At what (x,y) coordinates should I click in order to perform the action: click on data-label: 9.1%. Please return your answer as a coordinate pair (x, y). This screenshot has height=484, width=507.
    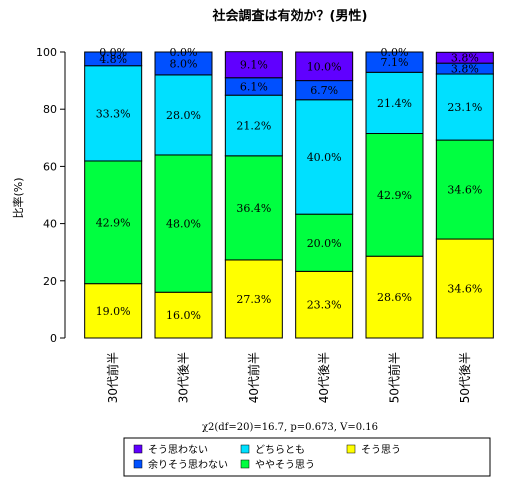
    Looking at the image, I should click on (254, 65).